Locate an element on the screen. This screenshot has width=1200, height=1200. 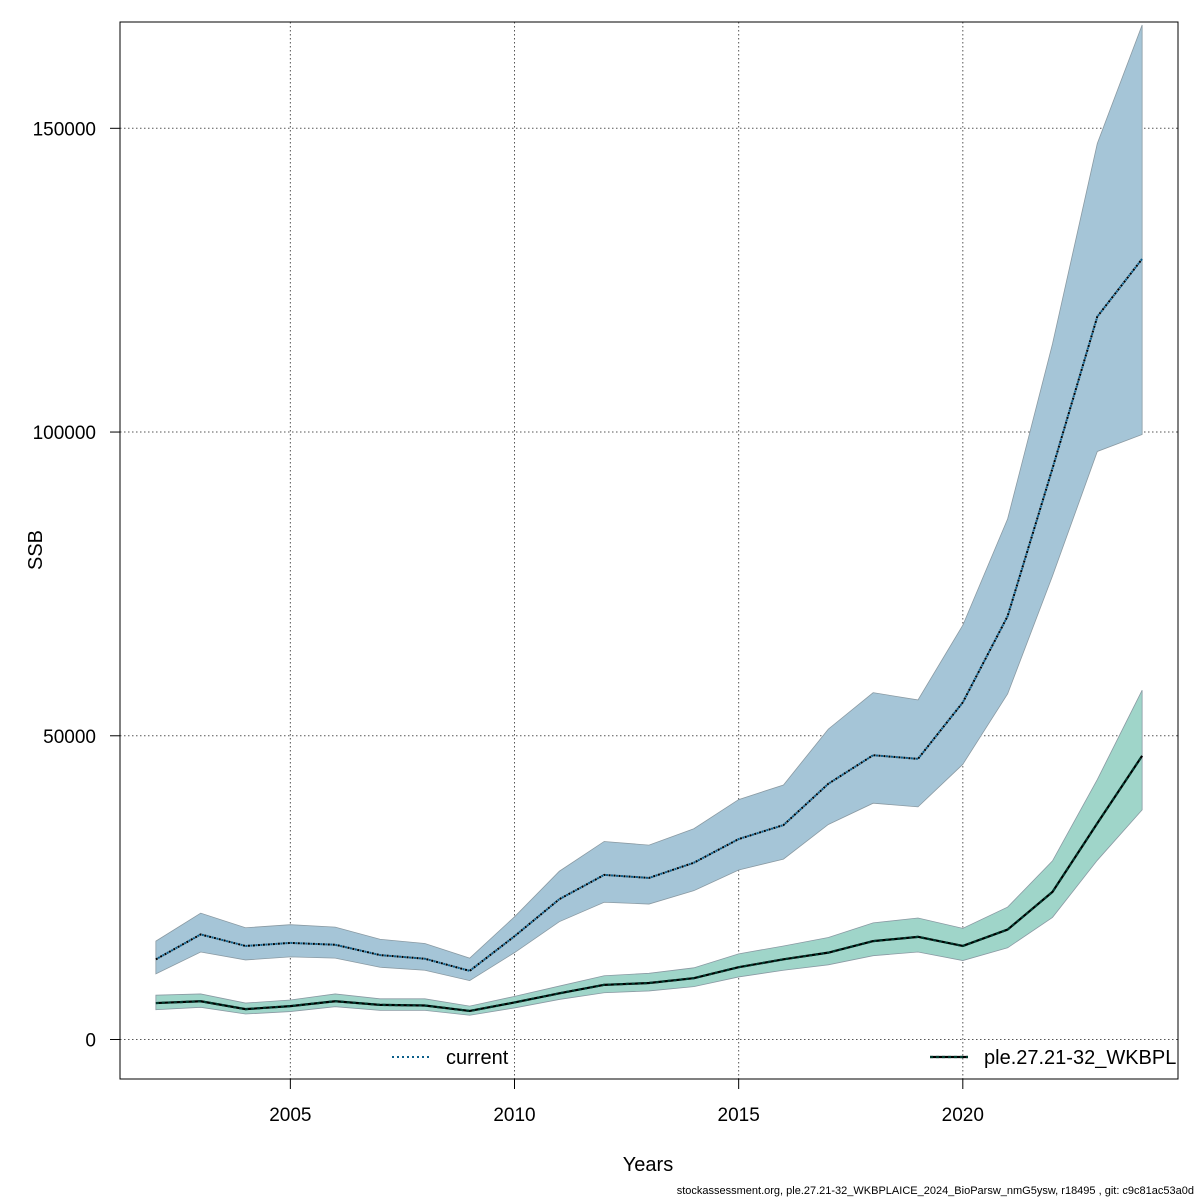
y-tick-label: 0 is located at coordinates (90, 1041).